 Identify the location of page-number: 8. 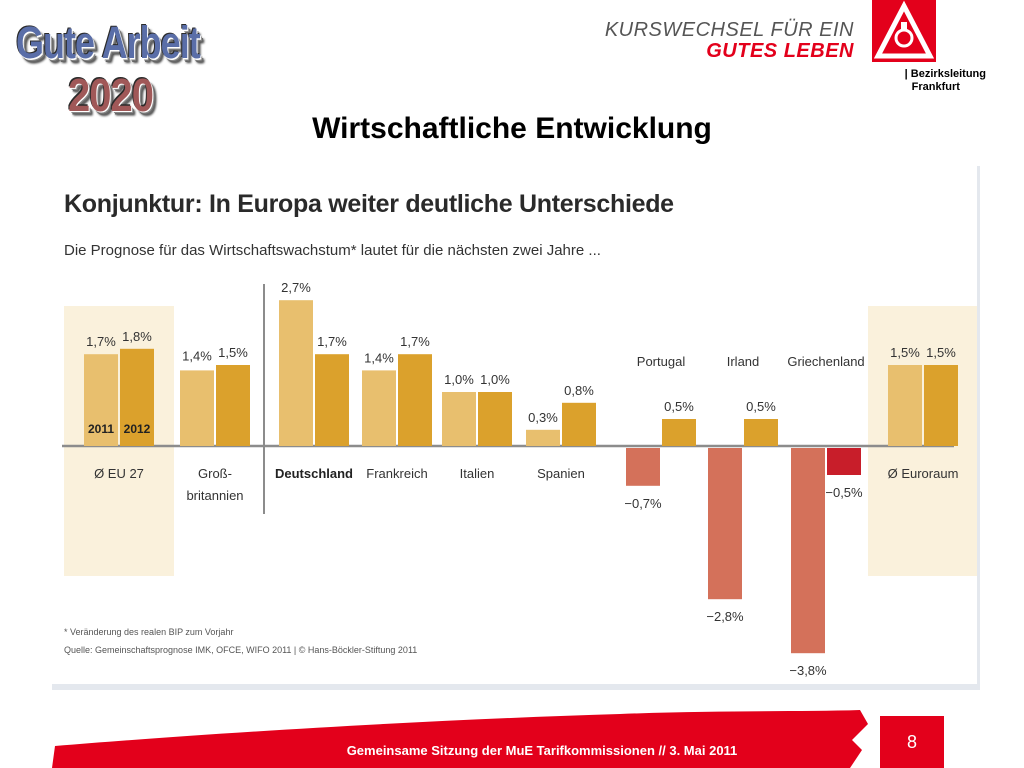
(911, 742).